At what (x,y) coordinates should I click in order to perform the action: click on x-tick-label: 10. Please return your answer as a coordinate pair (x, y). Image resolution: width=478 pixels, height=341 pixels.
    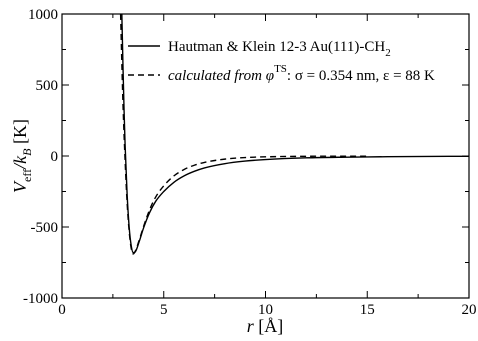
    Looking at the image, I should click on (265, 310).